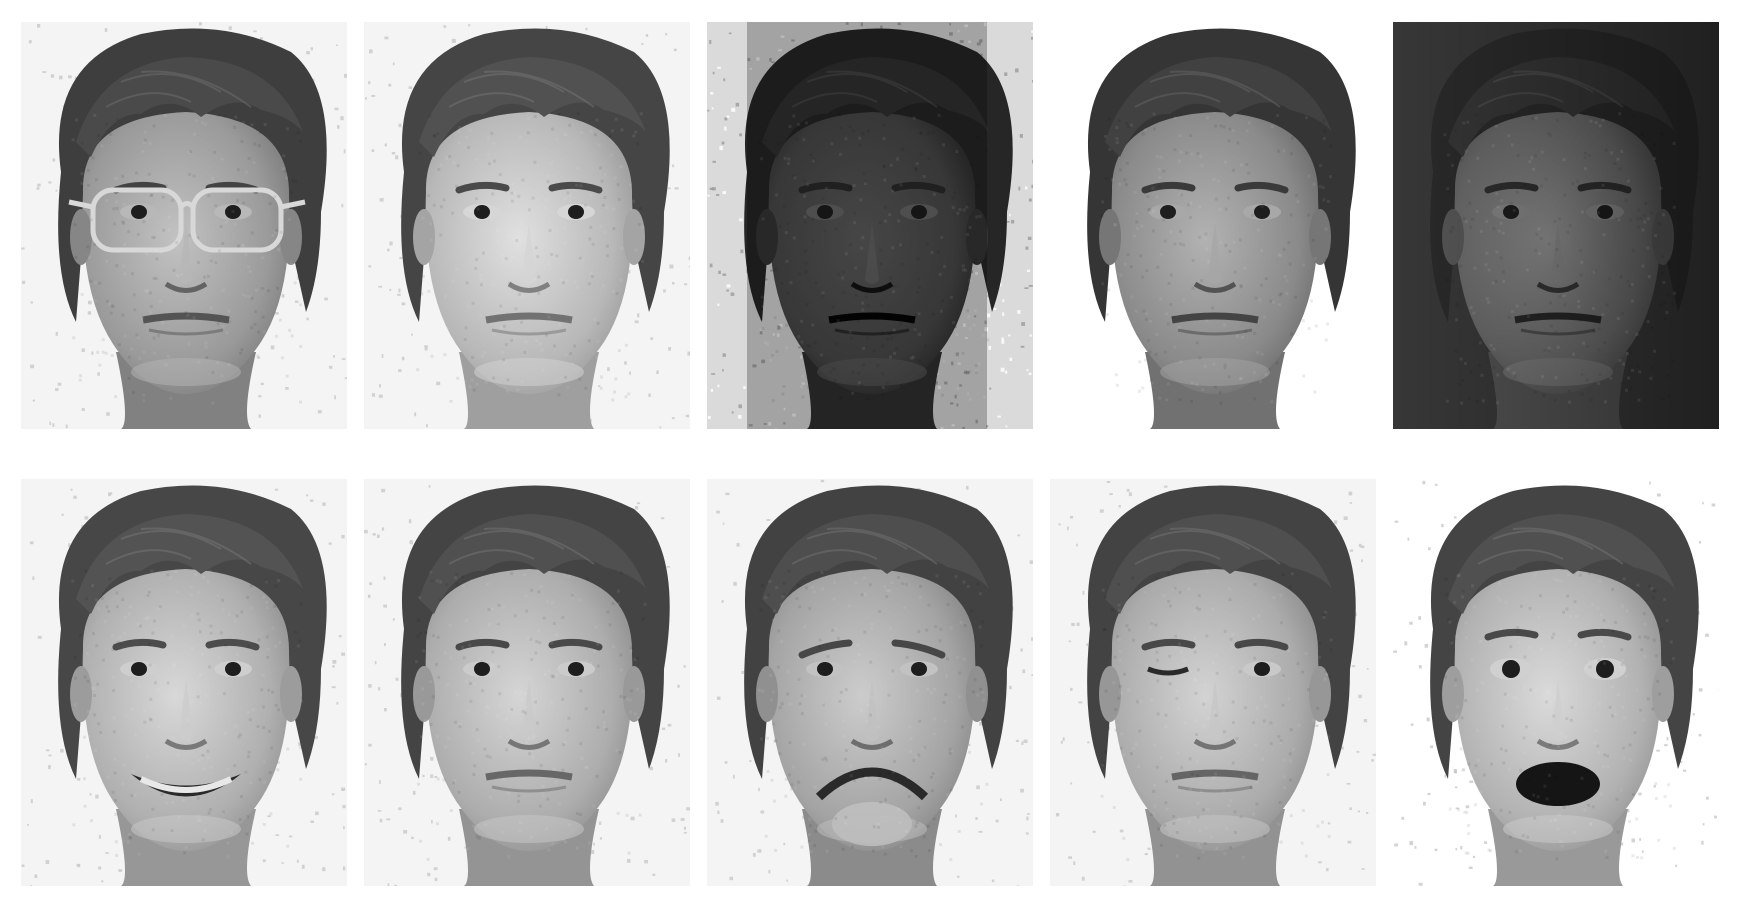  I want to click on face-image-r2c1, so click(184, 682).